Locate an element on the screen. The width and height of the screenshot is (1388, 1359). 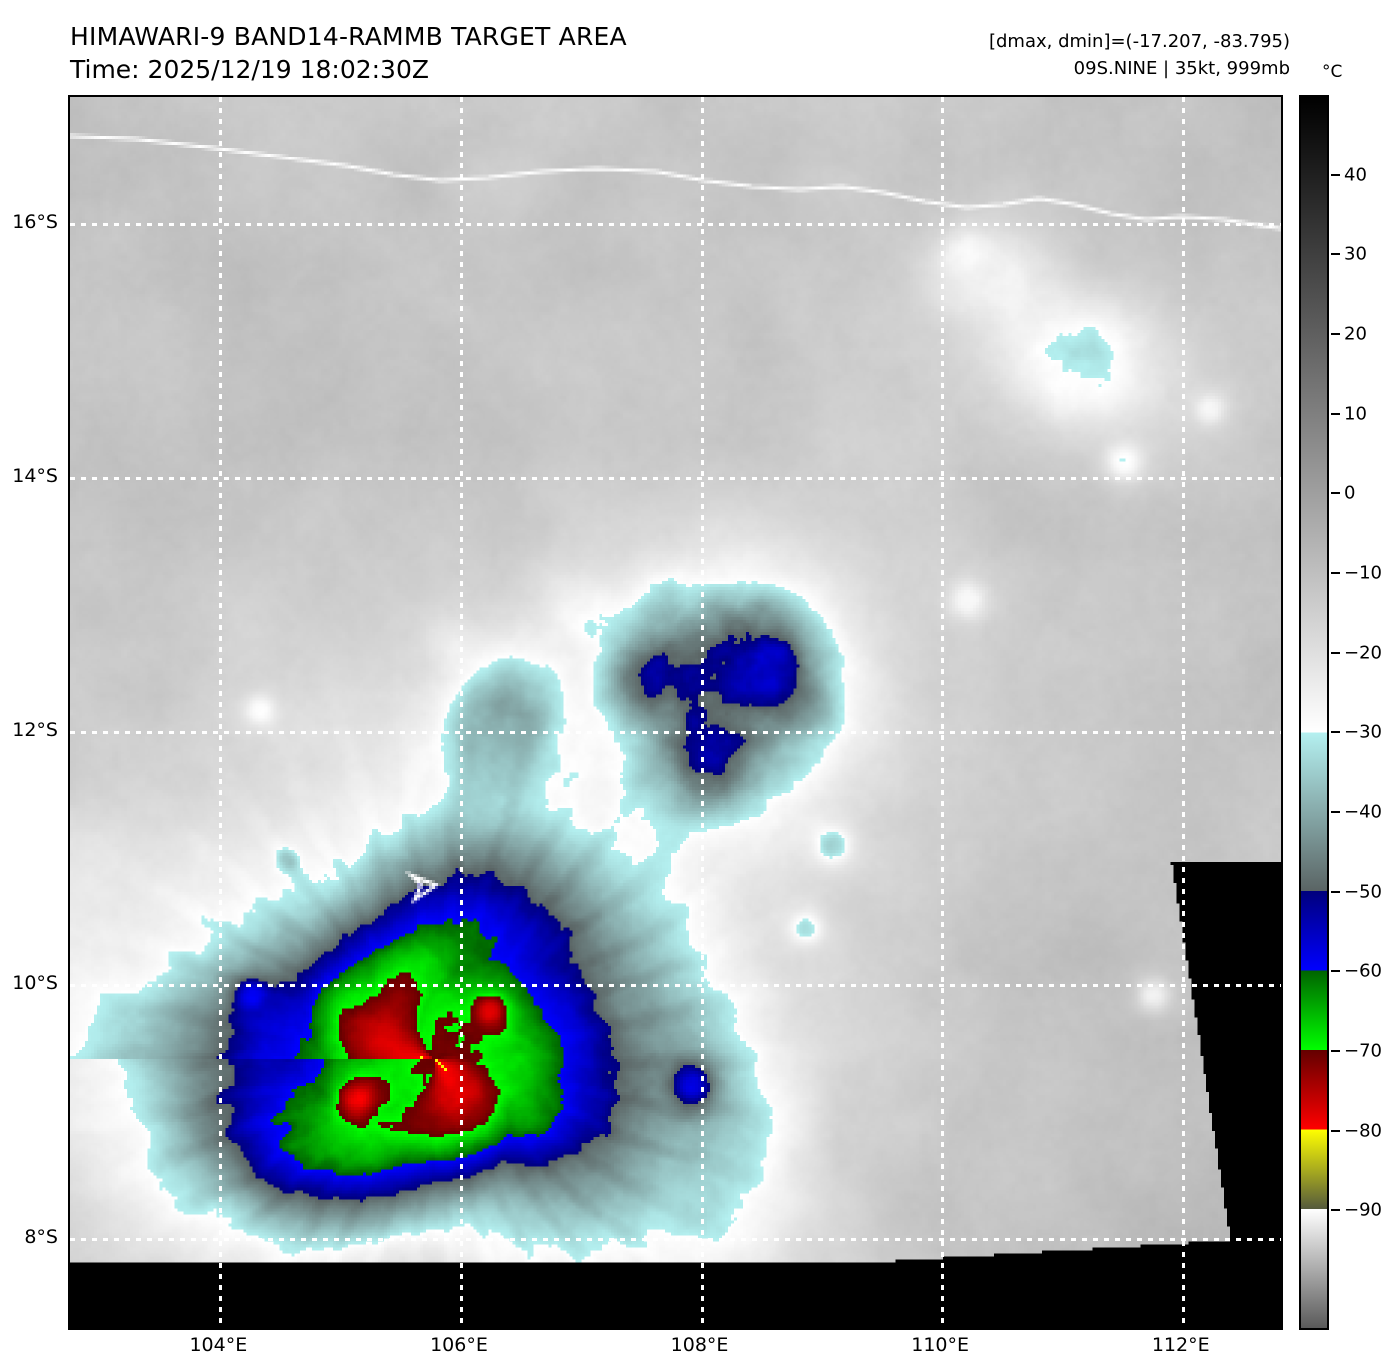
page-title: HIMAWARI-9 BAND14-RAMMB TARGET AREA is located at coordinates (348, 36).